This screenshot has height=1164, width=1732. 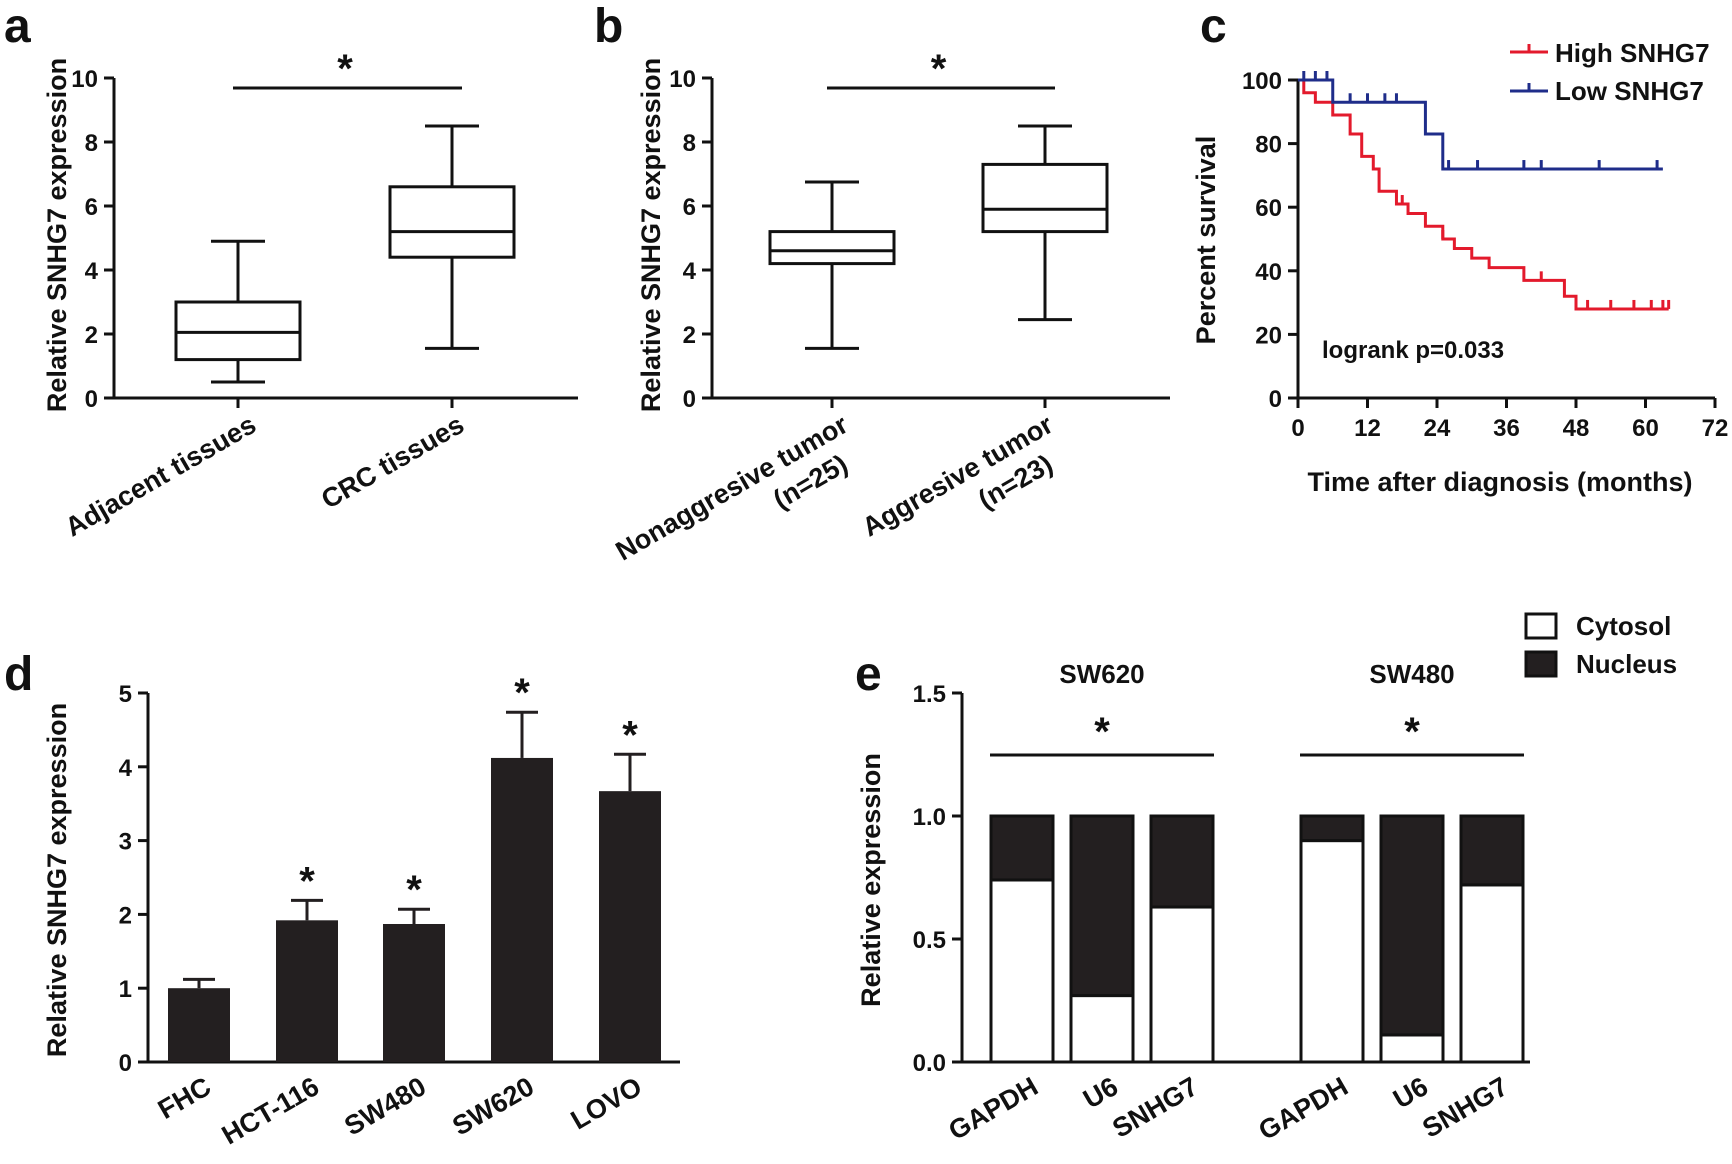 I want to click on panel-c-x-tick-label: 60, so click(x=1645, y=428).